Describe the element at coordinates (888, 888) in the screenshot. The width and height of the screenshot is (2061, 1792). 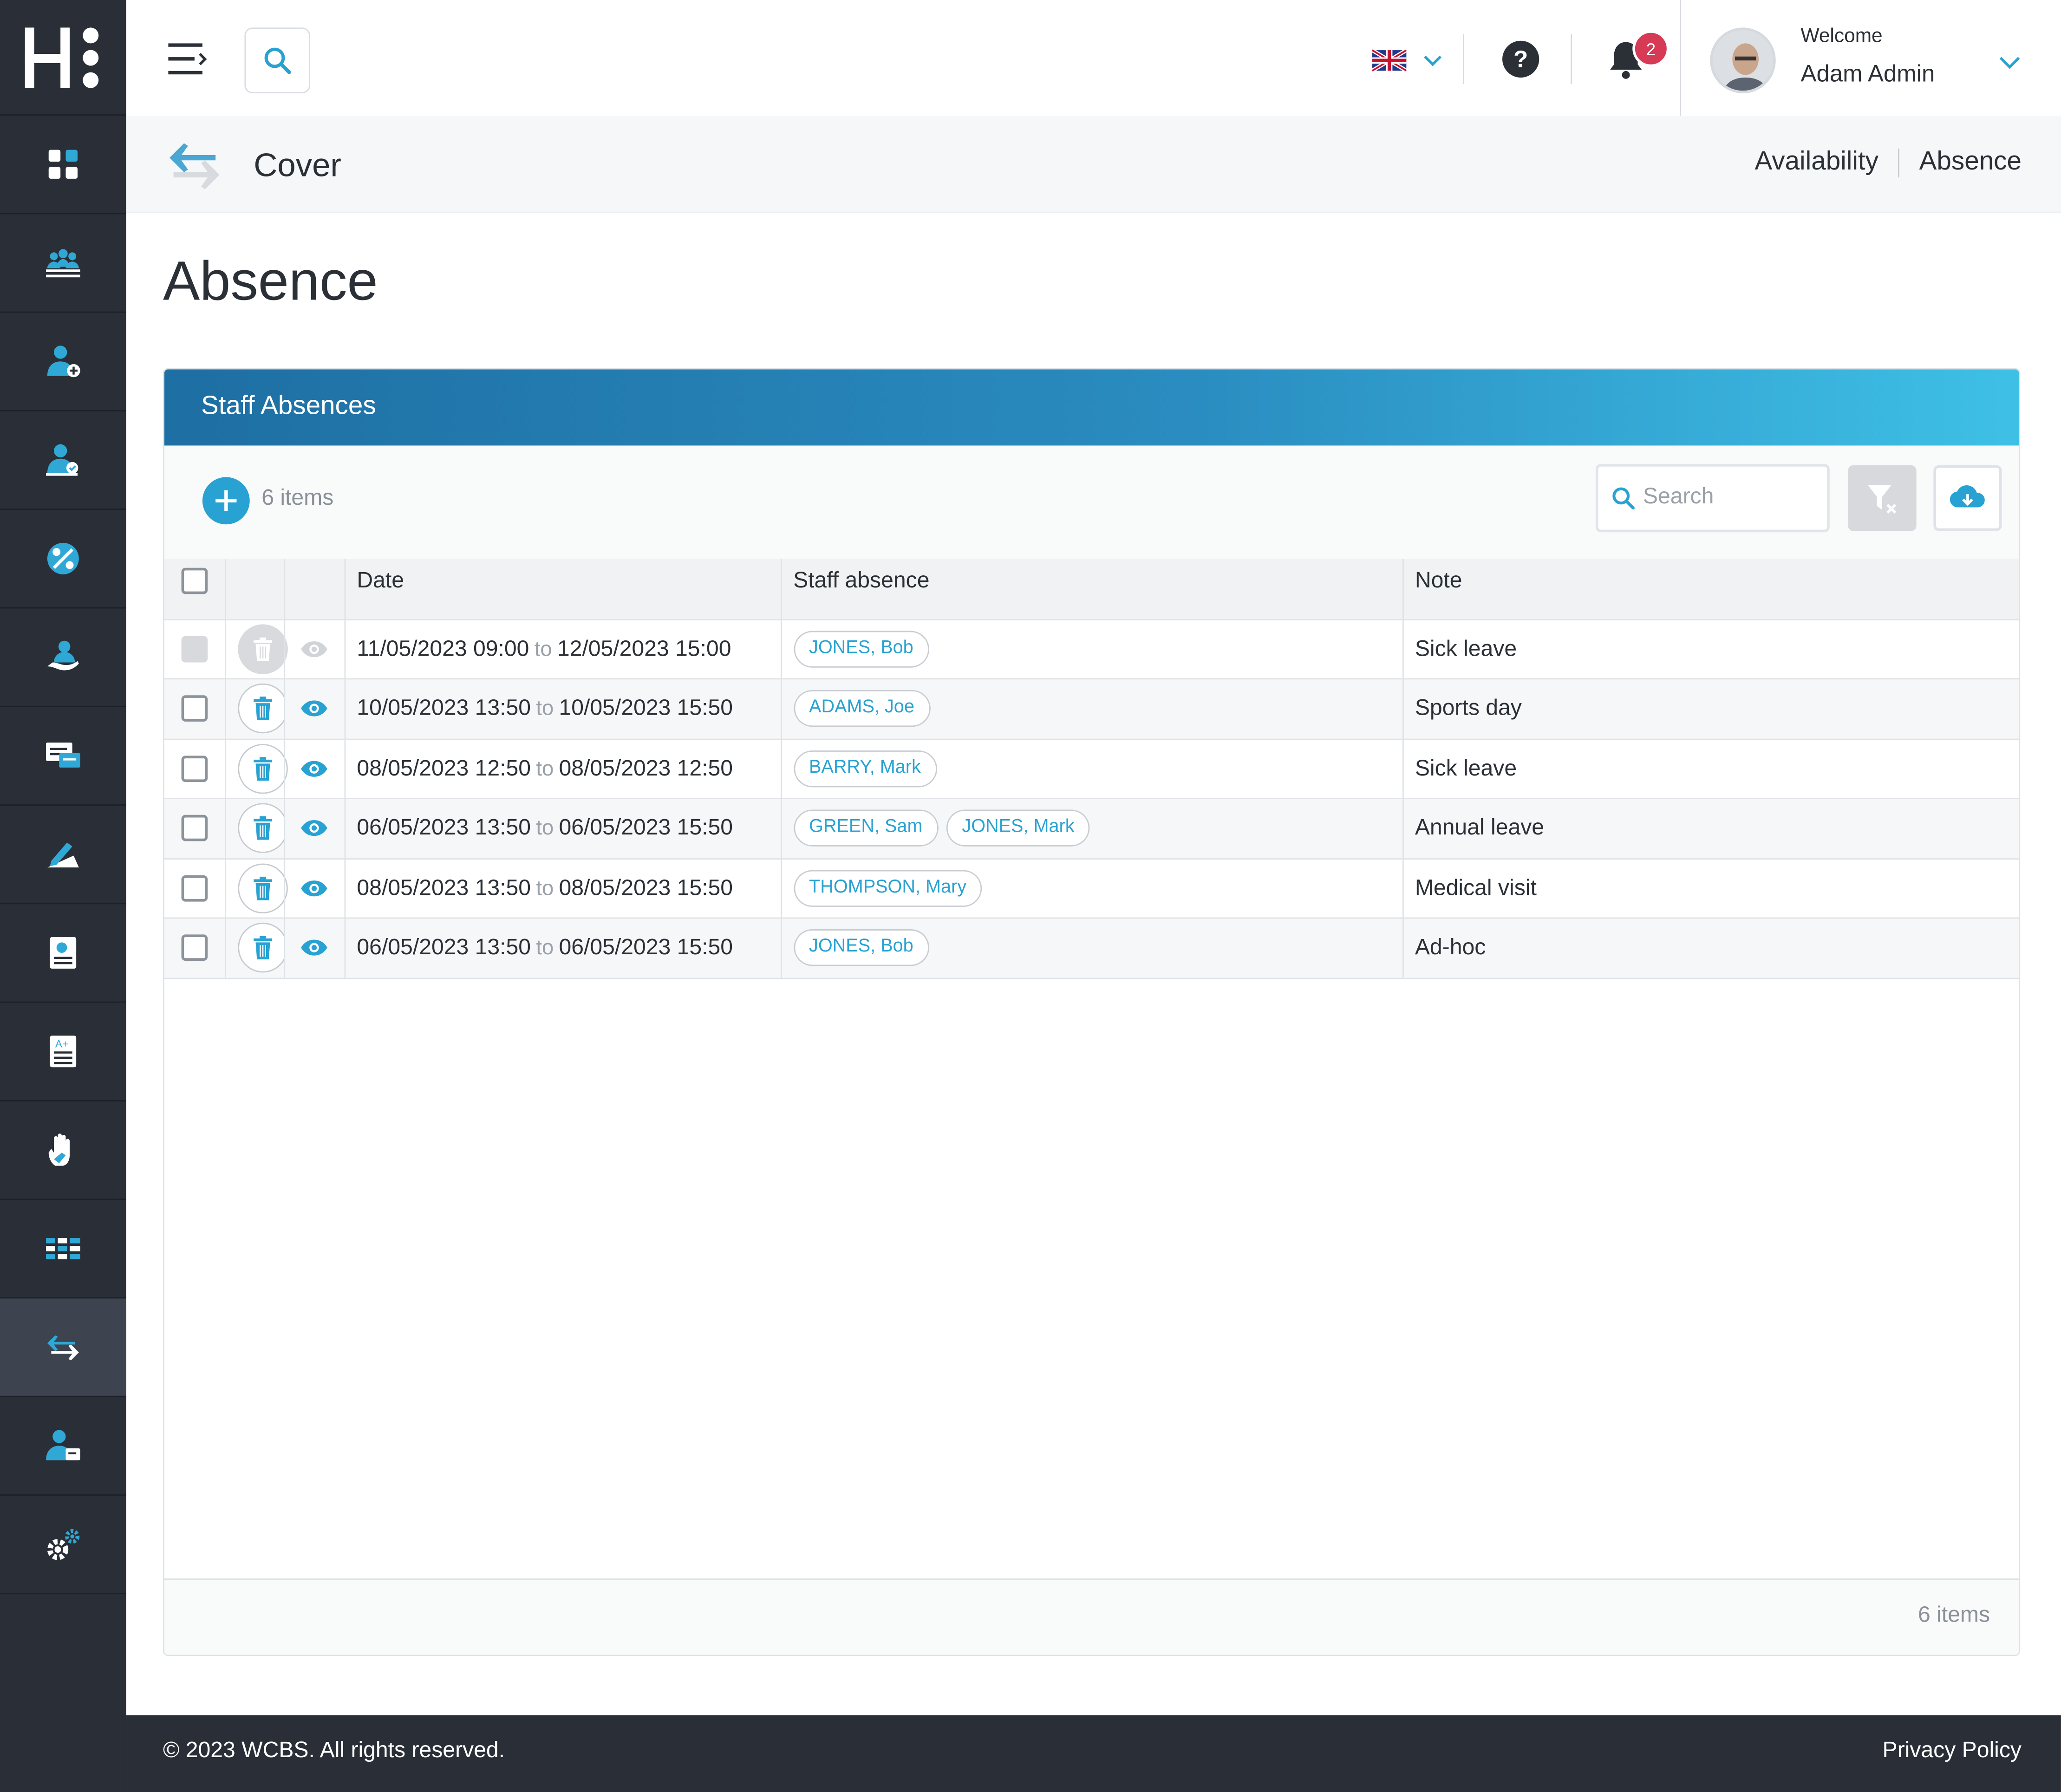
I see `staff-tag: THOMPSON, Mary` at that location.